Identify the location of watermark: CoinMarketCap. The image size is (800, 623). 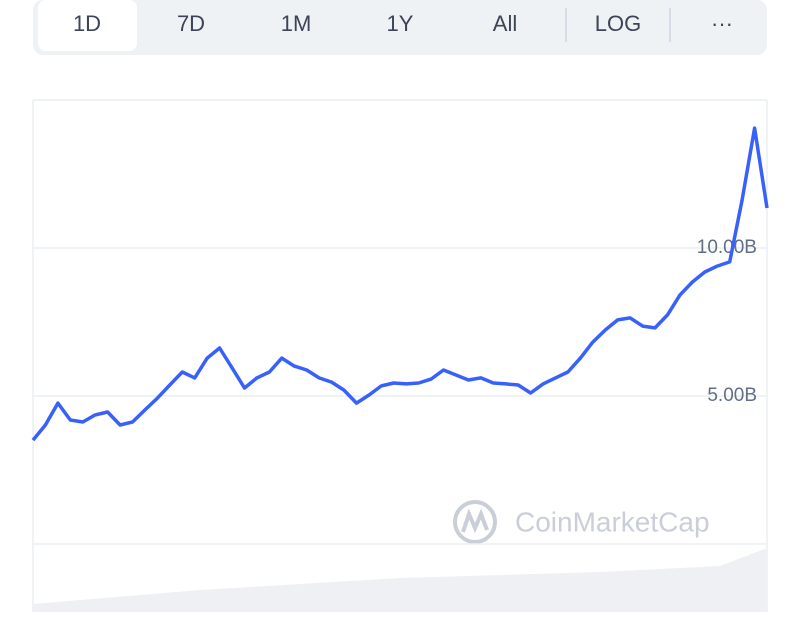
(612, 521).